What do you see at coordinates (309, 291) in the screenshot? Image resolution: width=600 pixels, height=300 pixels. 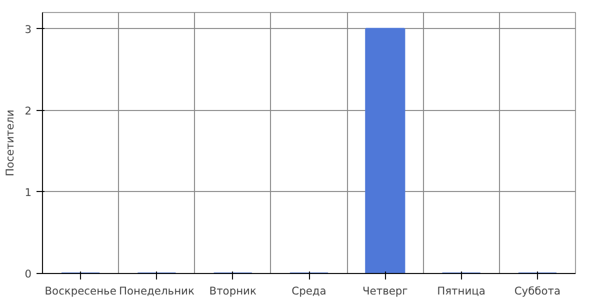 I see `x-tick-label: Среда` at bounding box center [309, 291].